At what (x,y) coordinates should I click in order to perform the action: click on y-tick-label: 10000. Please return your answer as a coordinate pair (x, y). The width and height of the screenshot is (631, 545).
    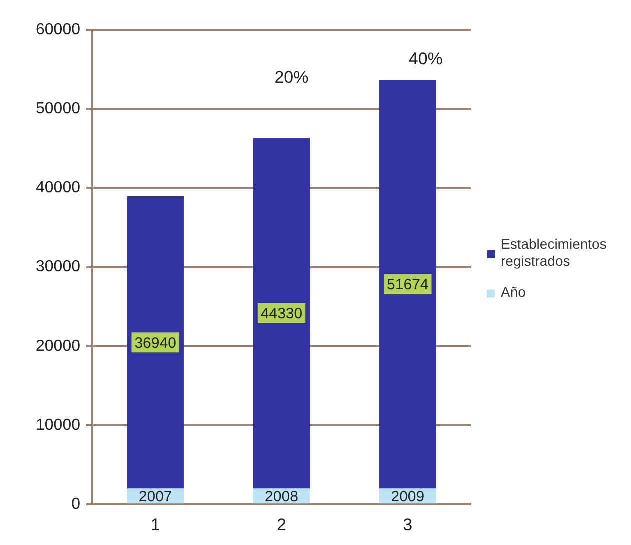
    Looking at the image, I should click on (58, 425).